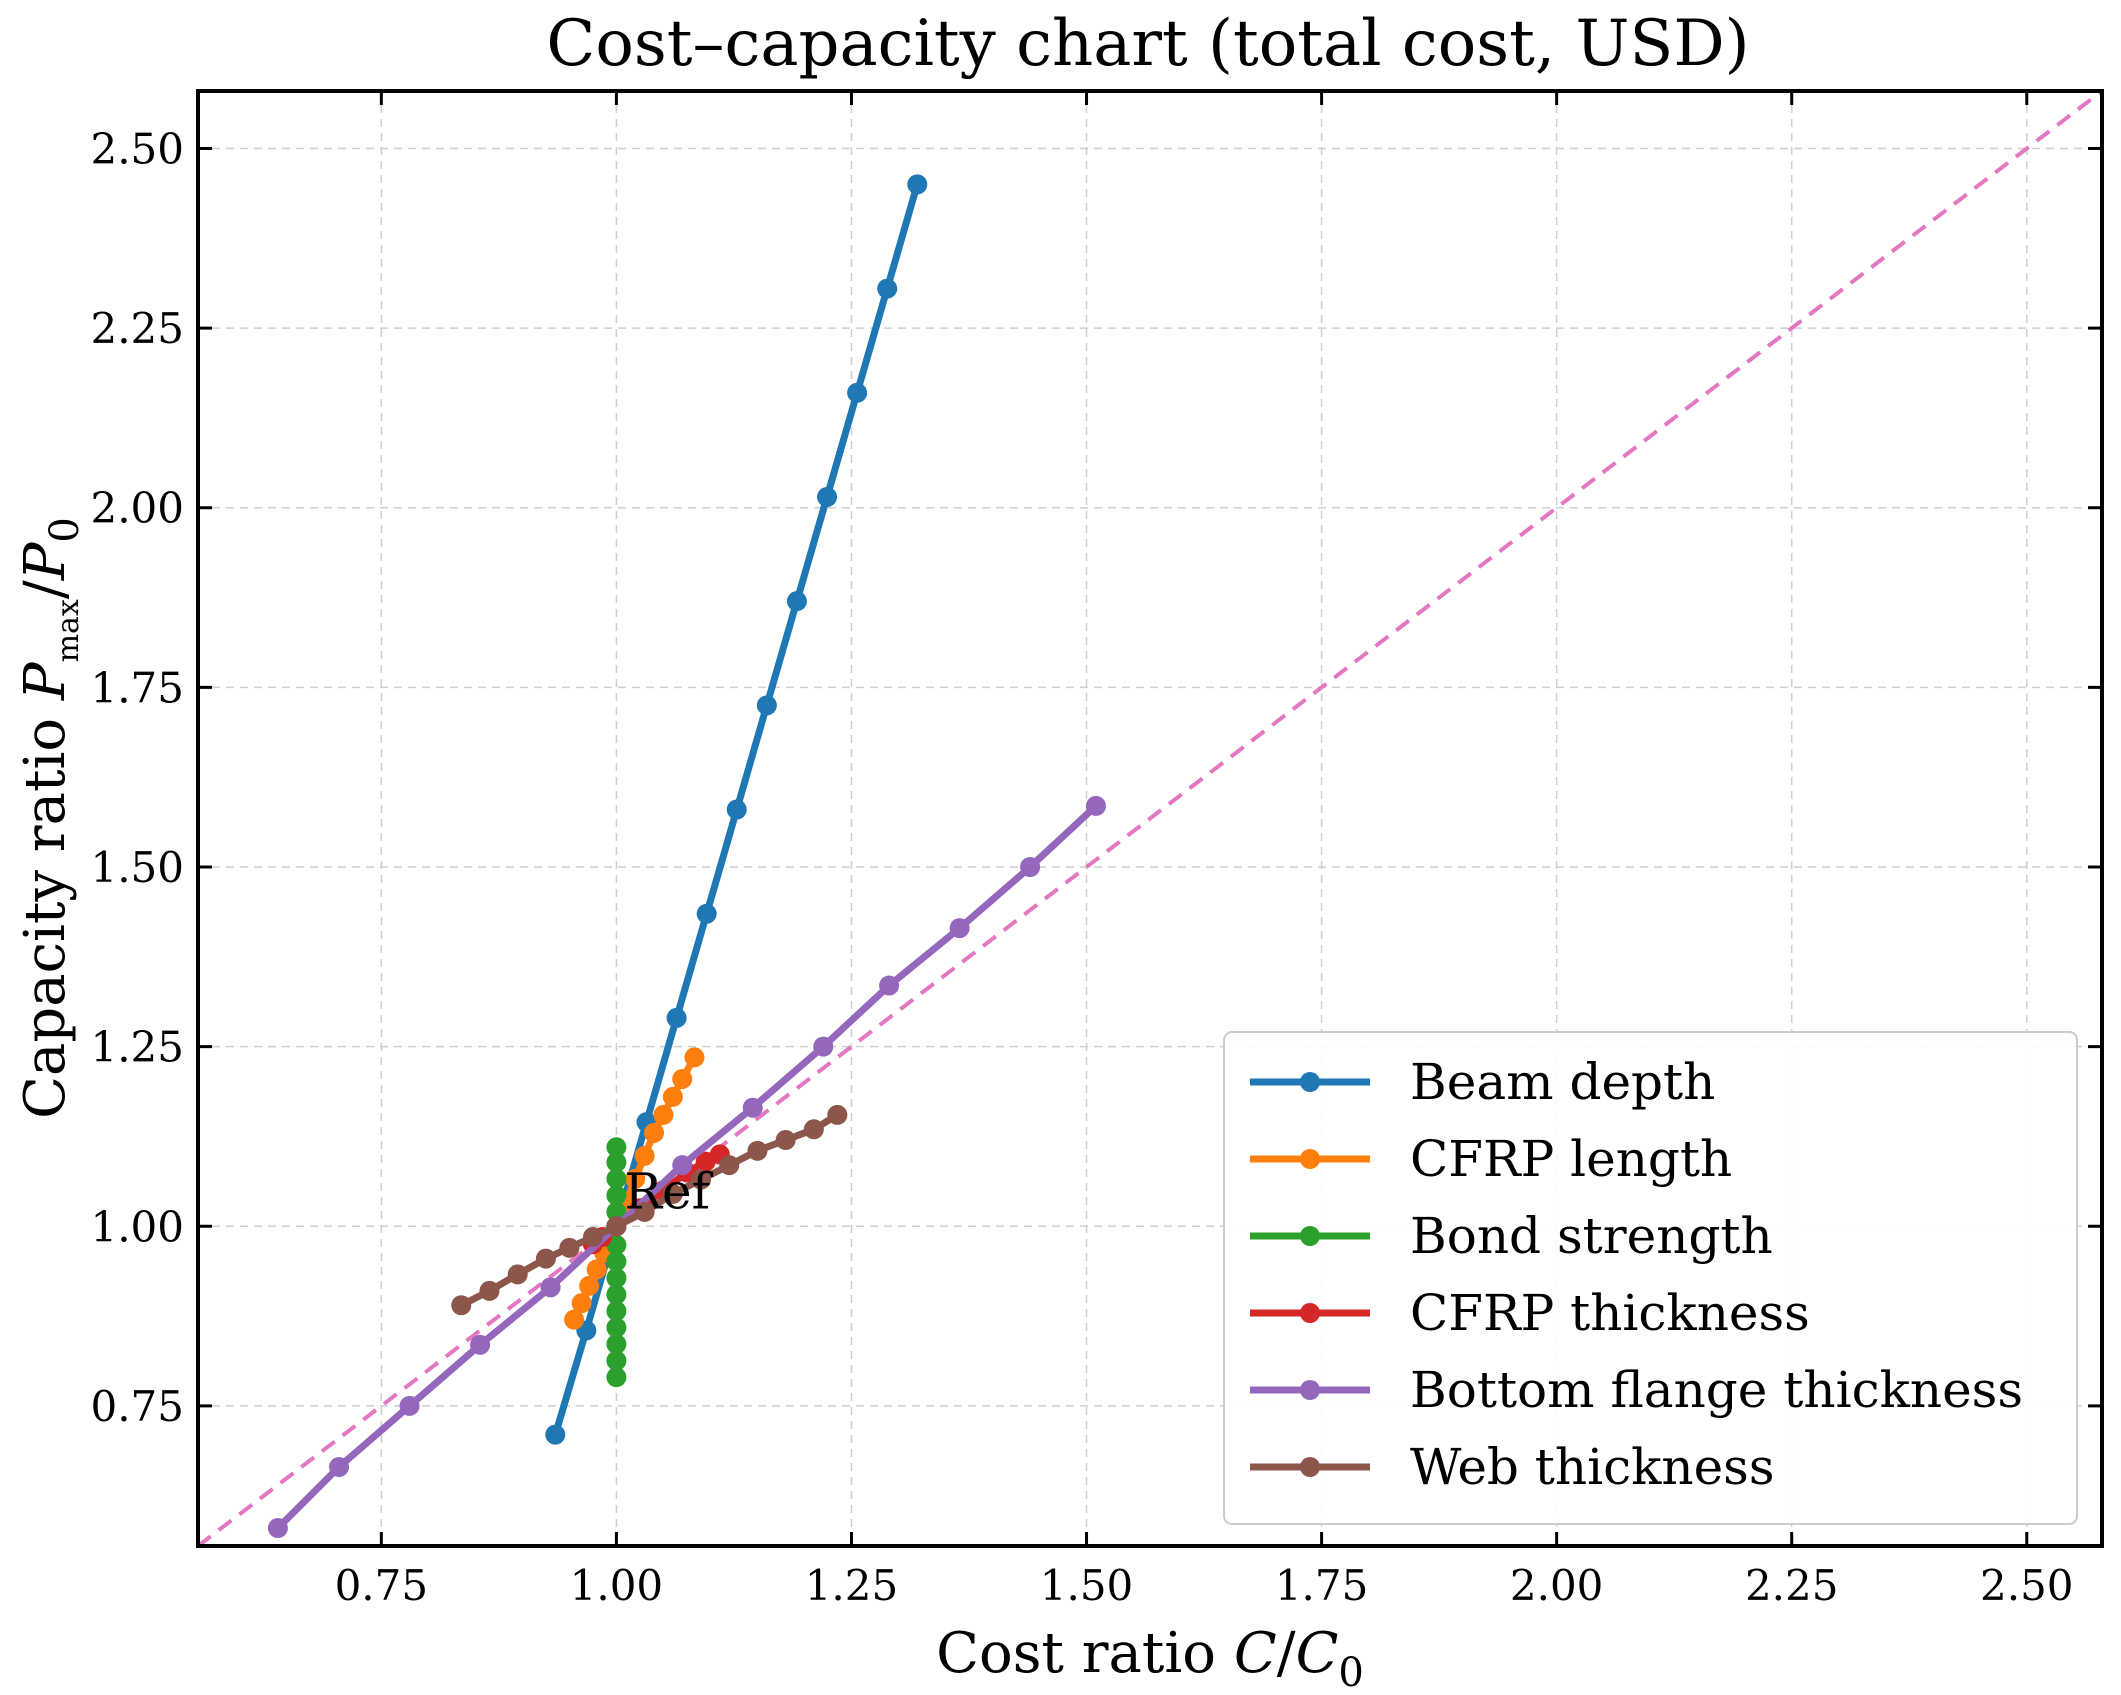 The height and width of the screenshot is (1695, 2121). What do you see at coordinates (1792, 1585) in the screenshot?
I see `x-tick-label: 2.25` at bounding box center [1792, 1585].